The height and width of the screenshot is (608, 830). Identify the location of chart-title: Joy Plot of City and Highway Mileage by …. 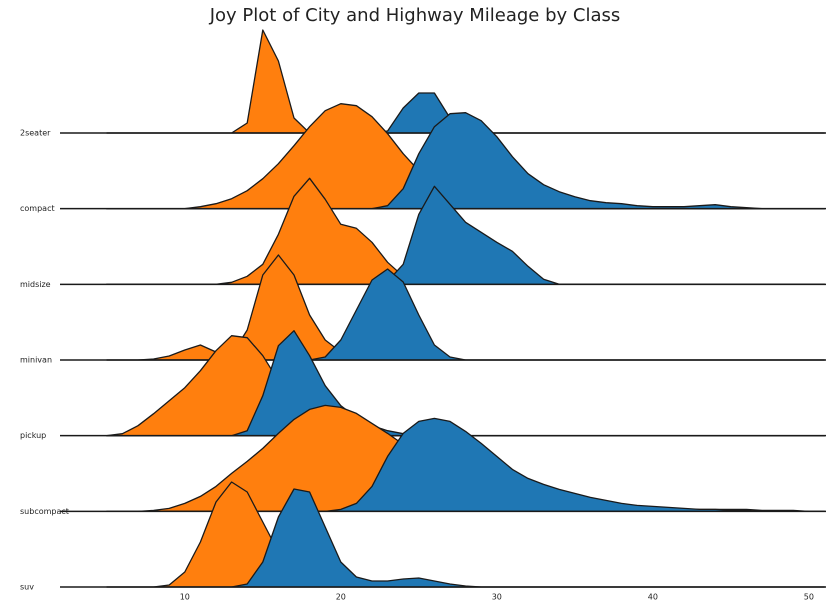
(415, 15).